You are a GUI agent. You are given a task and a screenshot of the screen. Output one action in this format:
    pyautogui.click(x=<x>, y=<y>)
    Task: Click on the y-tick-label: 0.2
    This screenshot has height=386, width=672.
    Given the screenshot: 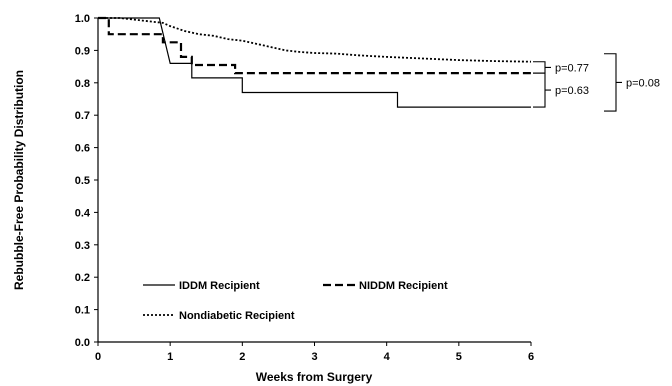 What is the action you would take?
    pyautogui.click(x=82, y=278)
    